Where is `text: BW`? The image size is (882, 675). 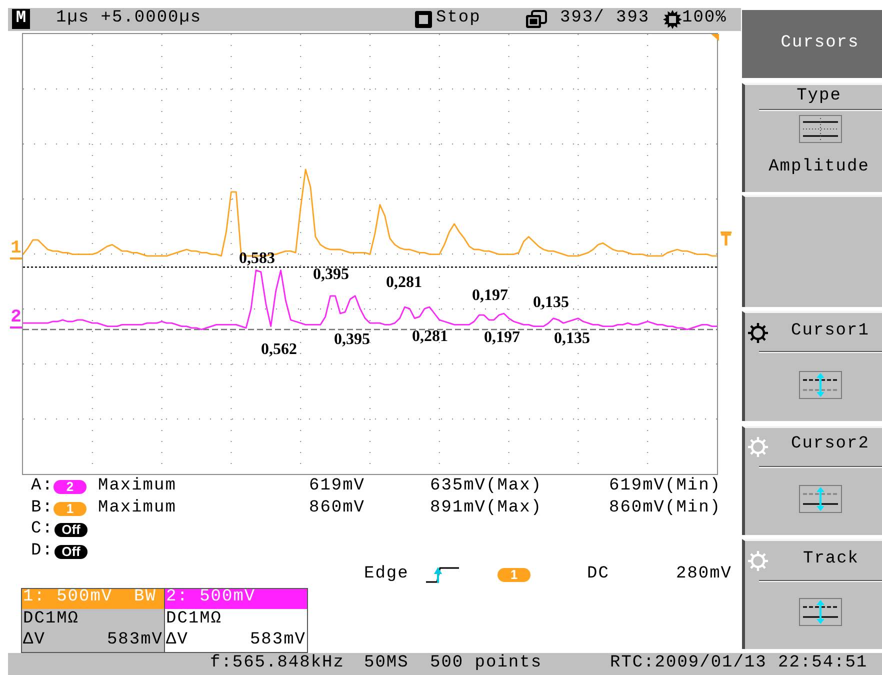 text: BW is located at coordinates (145, 598).